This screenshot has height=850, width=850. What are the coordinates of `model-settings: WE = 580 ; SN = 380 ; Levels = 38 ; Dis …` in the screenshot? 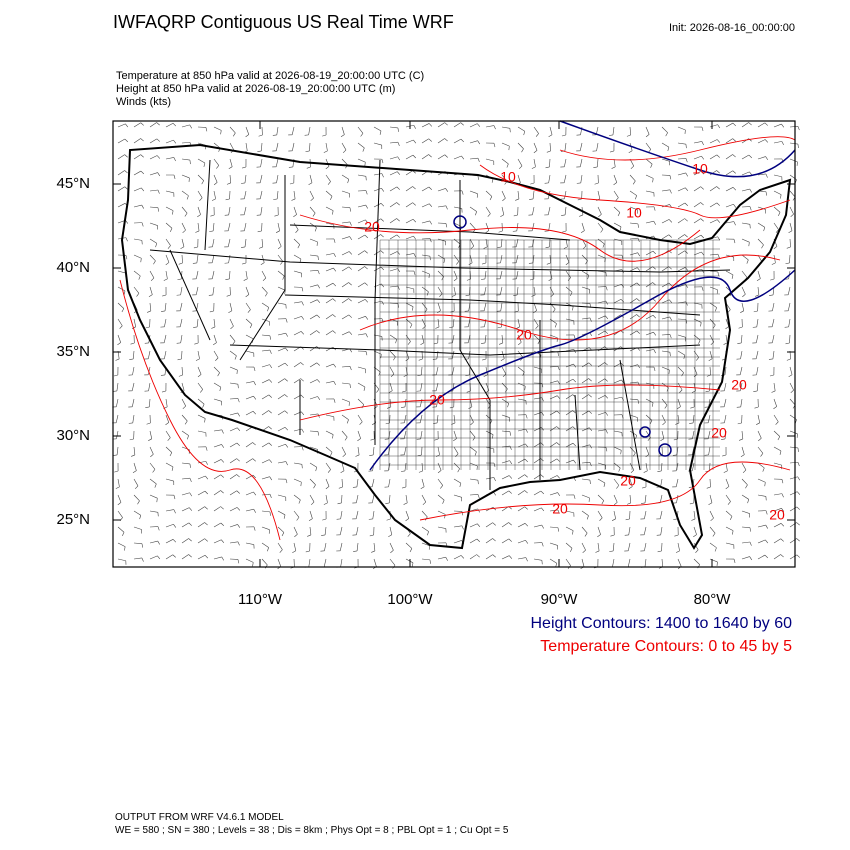 It's located at (312, 830).